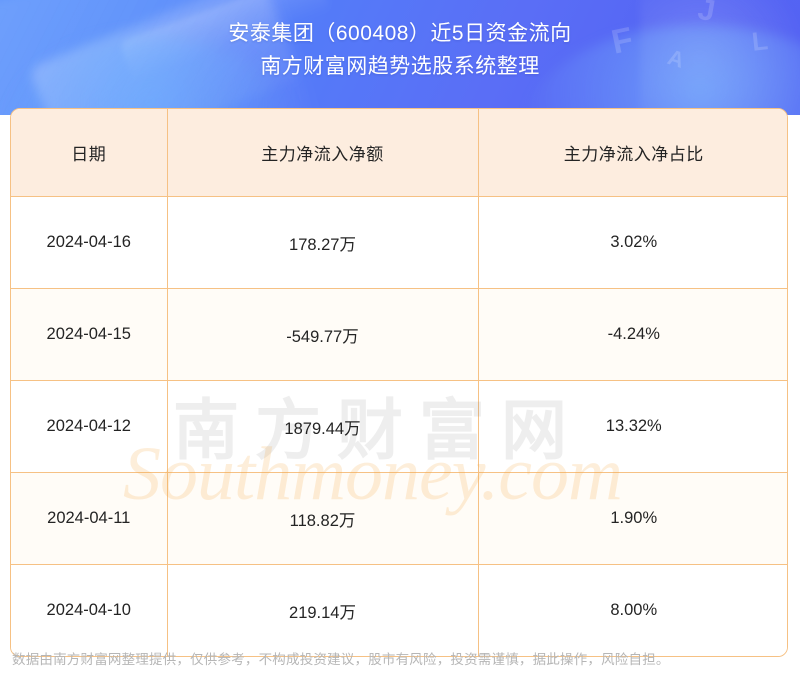  I want to click on cell-date: 2024-04-10, so click(89, 610).